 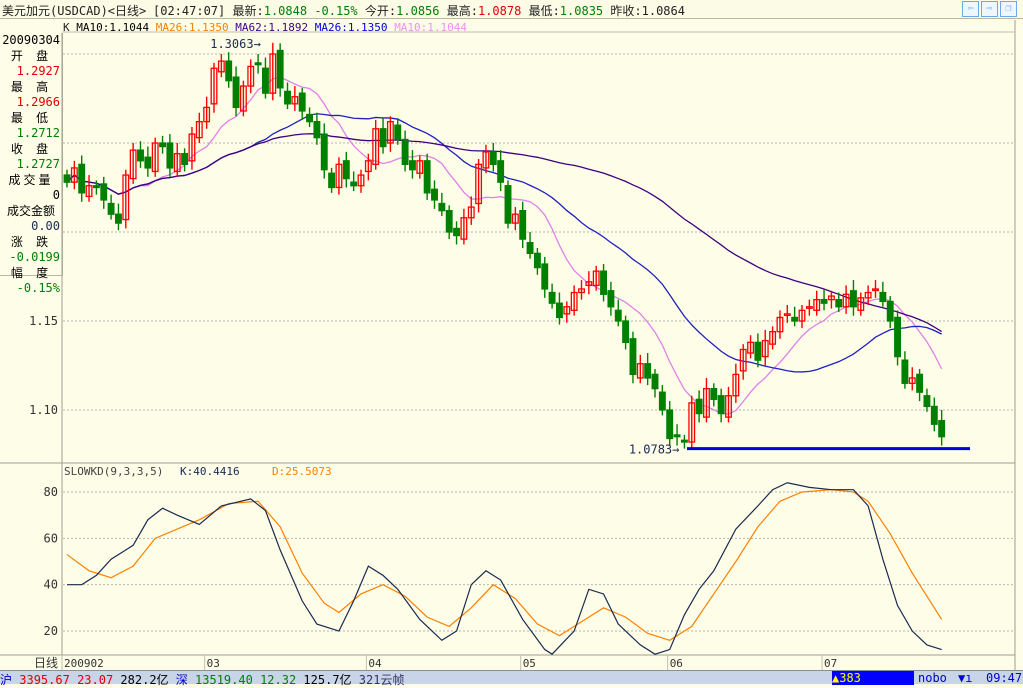 I want to click on low-annotation: 1.0783→, so click(x=654, y=450).